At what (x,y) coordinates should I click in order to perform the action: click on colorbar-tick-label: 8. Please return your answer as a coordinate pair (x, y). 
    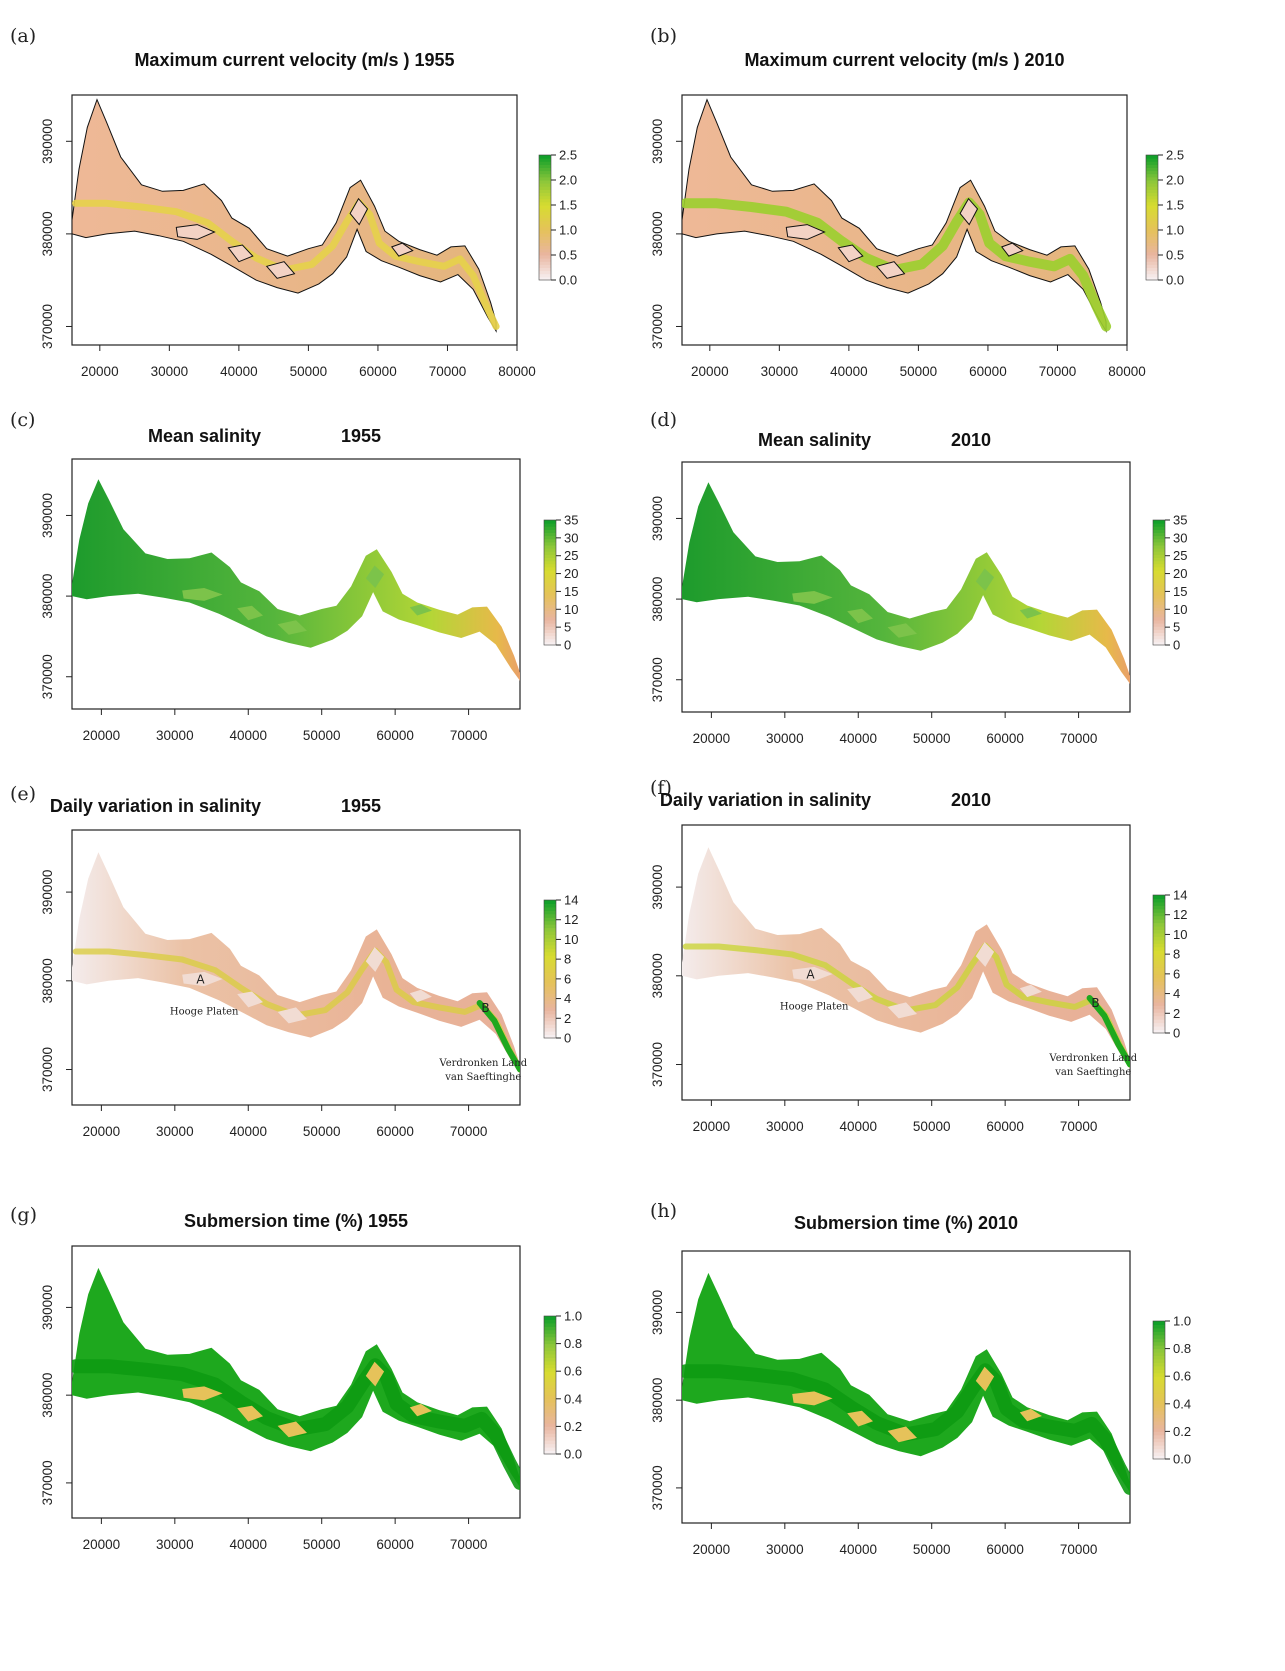
    Looking at the image, I should click on (1176, 954).